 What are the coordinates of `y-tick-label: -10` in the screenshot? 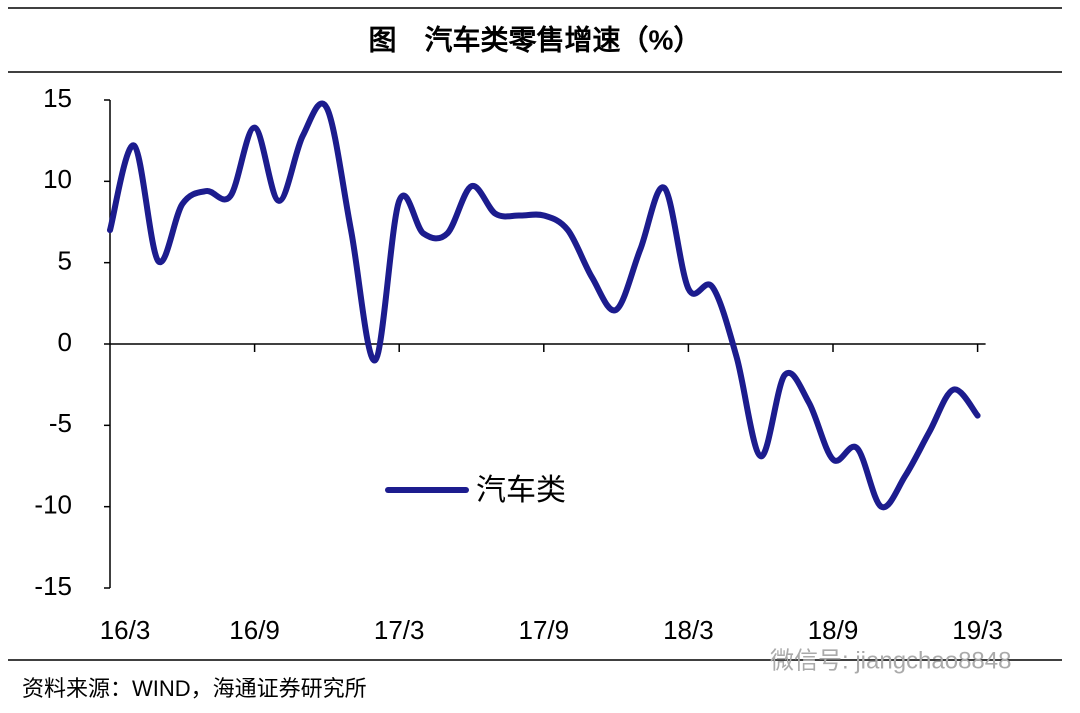 It's located at (53, 505).